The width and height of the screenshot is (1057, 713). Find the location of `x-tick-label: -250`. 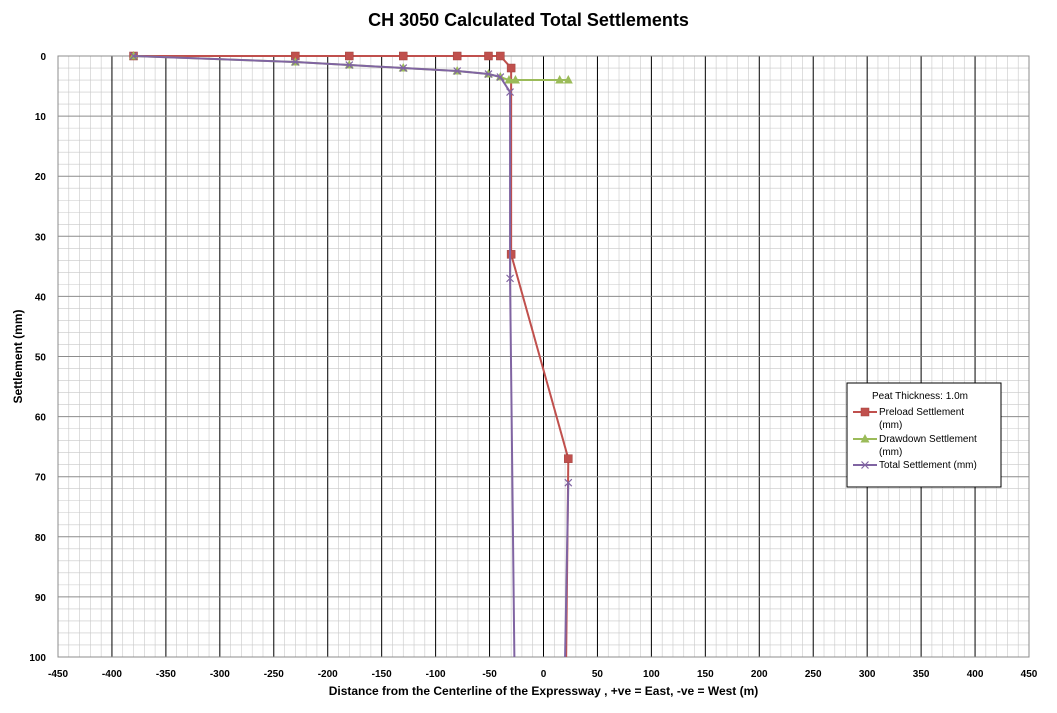

x-tick-label: -250 is located at coordinates (274, 674).